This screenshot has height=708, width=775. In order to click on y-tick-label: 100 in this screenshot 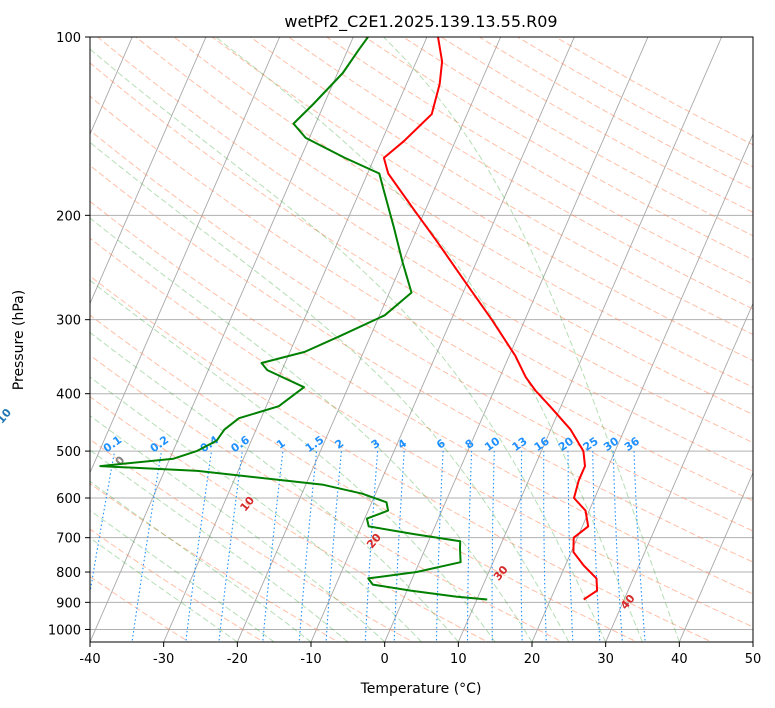, I will do `click(68, 38)`.